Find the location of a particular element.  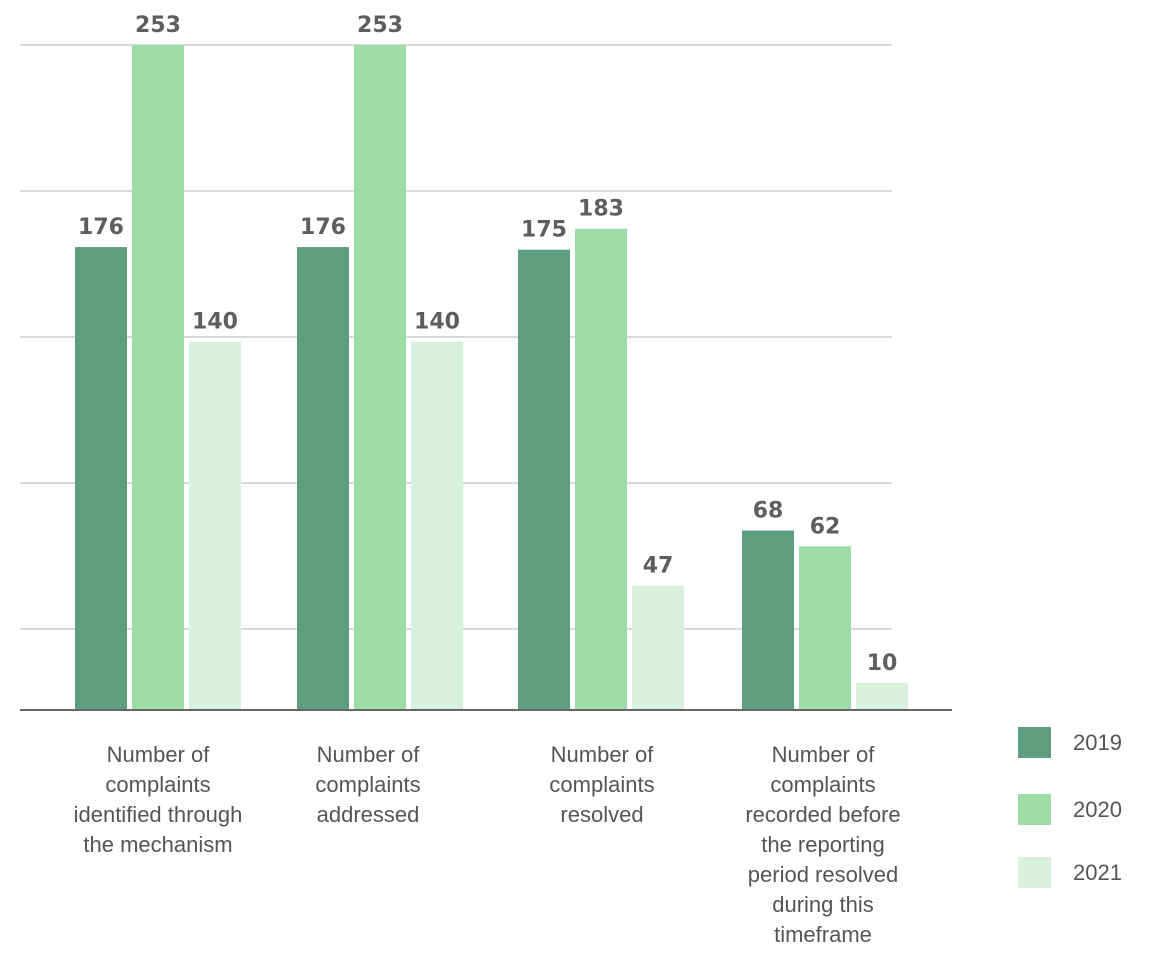

value-label-2019-1: 176 is located at coordinates (323, 227).